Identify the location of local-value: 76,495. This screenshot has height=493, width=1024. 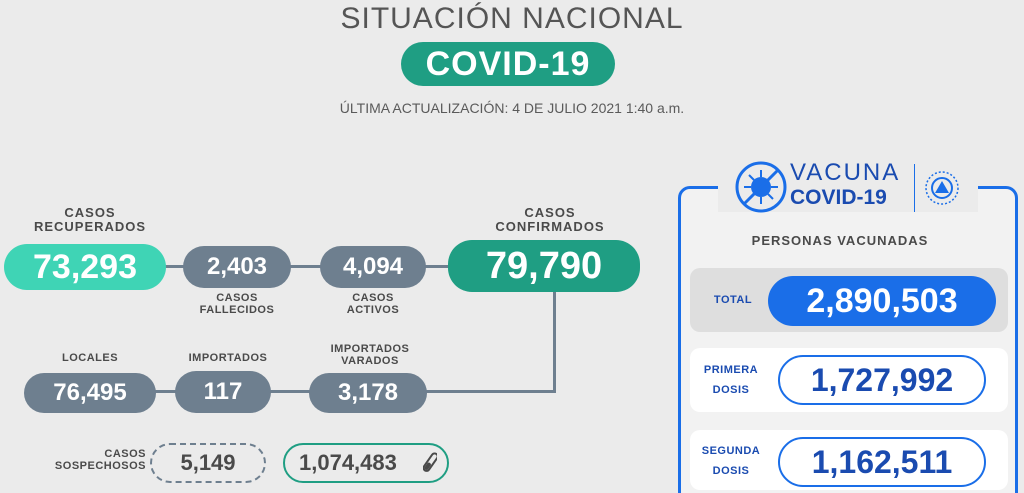
(90, 393).